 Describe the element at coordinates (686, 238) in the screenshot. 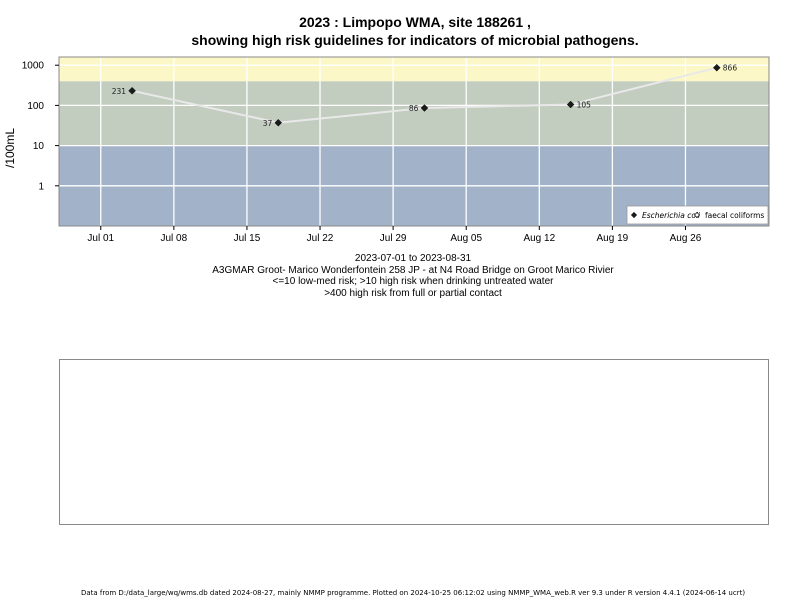

I see `x-tick-label: Aug 26` at that location.